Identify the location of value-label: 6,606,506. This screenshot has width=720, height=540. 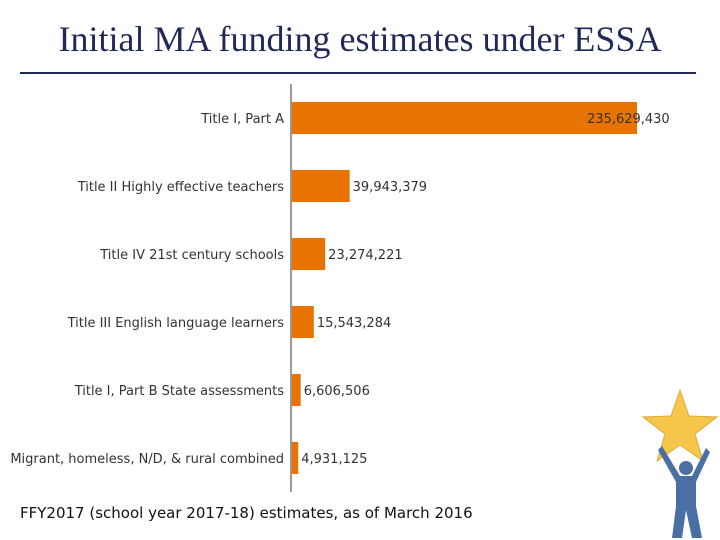
(337, 391).